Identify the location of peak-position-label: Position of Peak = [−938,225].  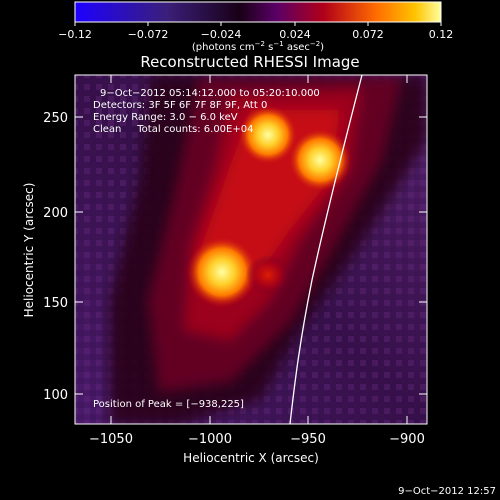
(168, 404).